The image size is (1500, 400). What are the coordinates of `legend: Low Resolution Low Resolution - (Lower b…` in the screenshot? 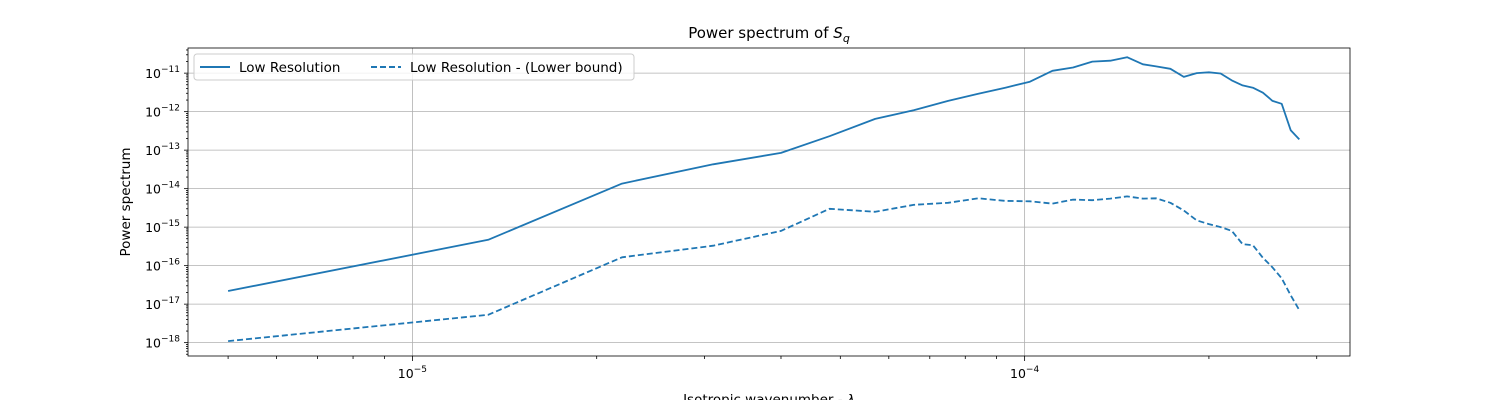 It's located at (414, 67).